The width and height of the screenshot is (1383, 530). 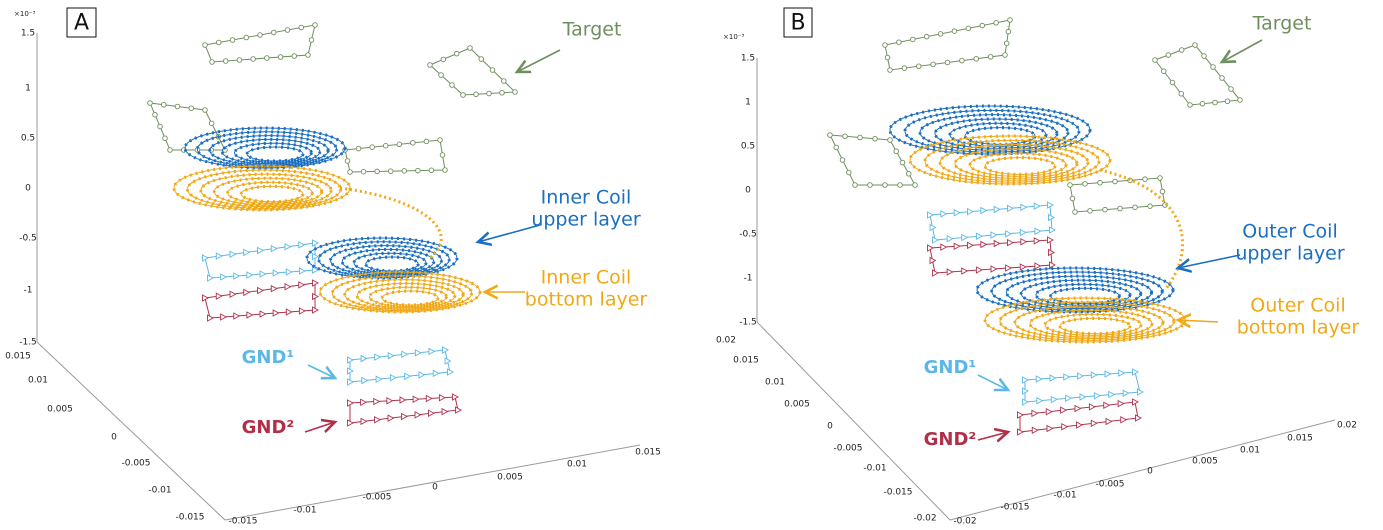 What do you see at coordinates (1150, 472) in the screenshot?
I see `x-tick-label: 0` at bounding box center [1150, 472].